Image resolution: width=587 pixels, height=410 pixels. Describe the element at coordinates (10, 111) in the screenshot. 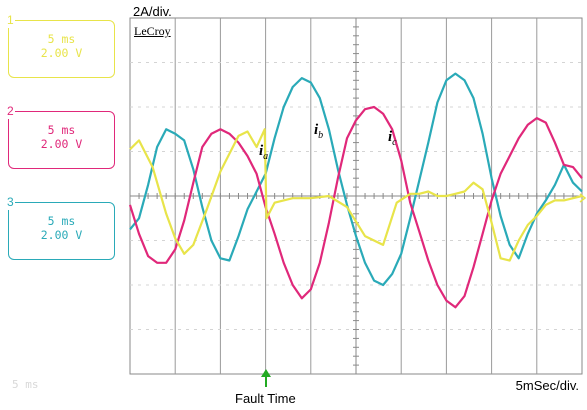

I see `channel-2-number: 2` at that location.